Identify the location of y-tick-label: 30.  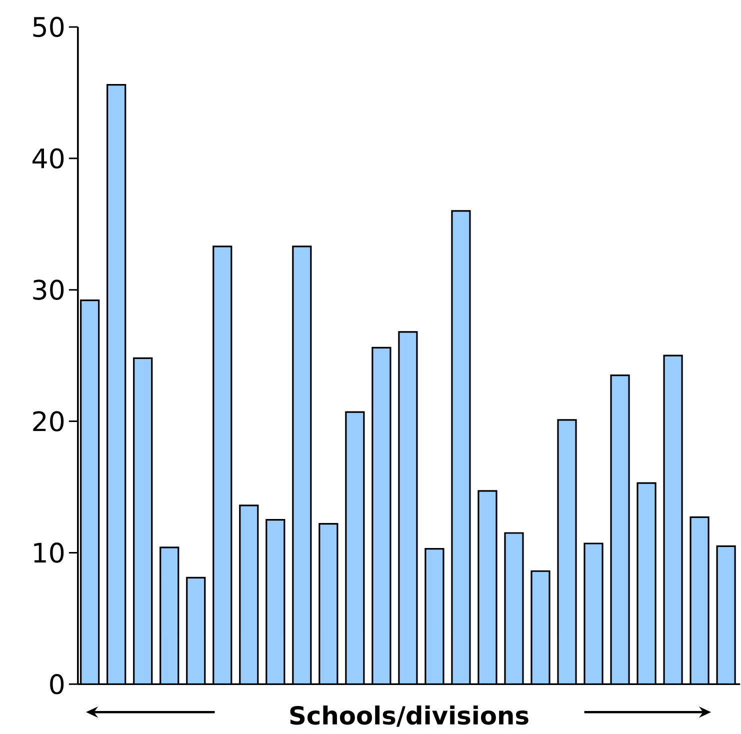
(48, 290).